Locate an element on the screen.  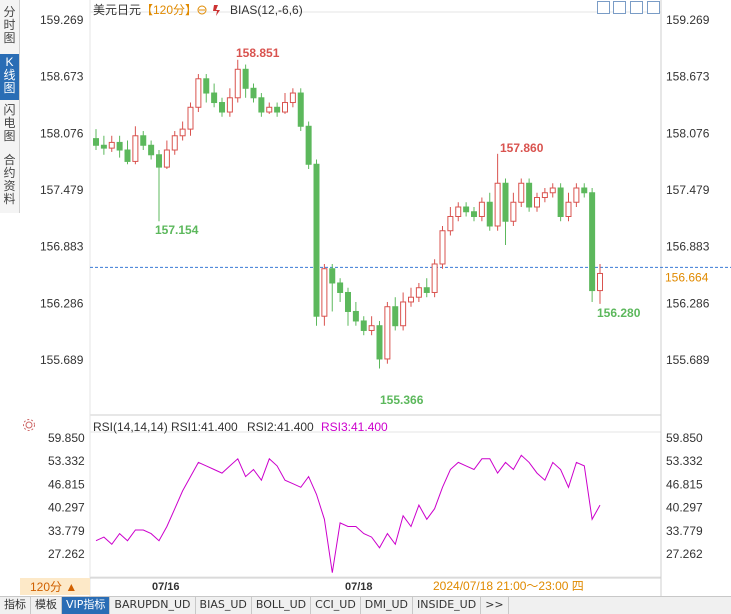
tab-flash-chart: 闪电图 is located at coordinates (9, 123).